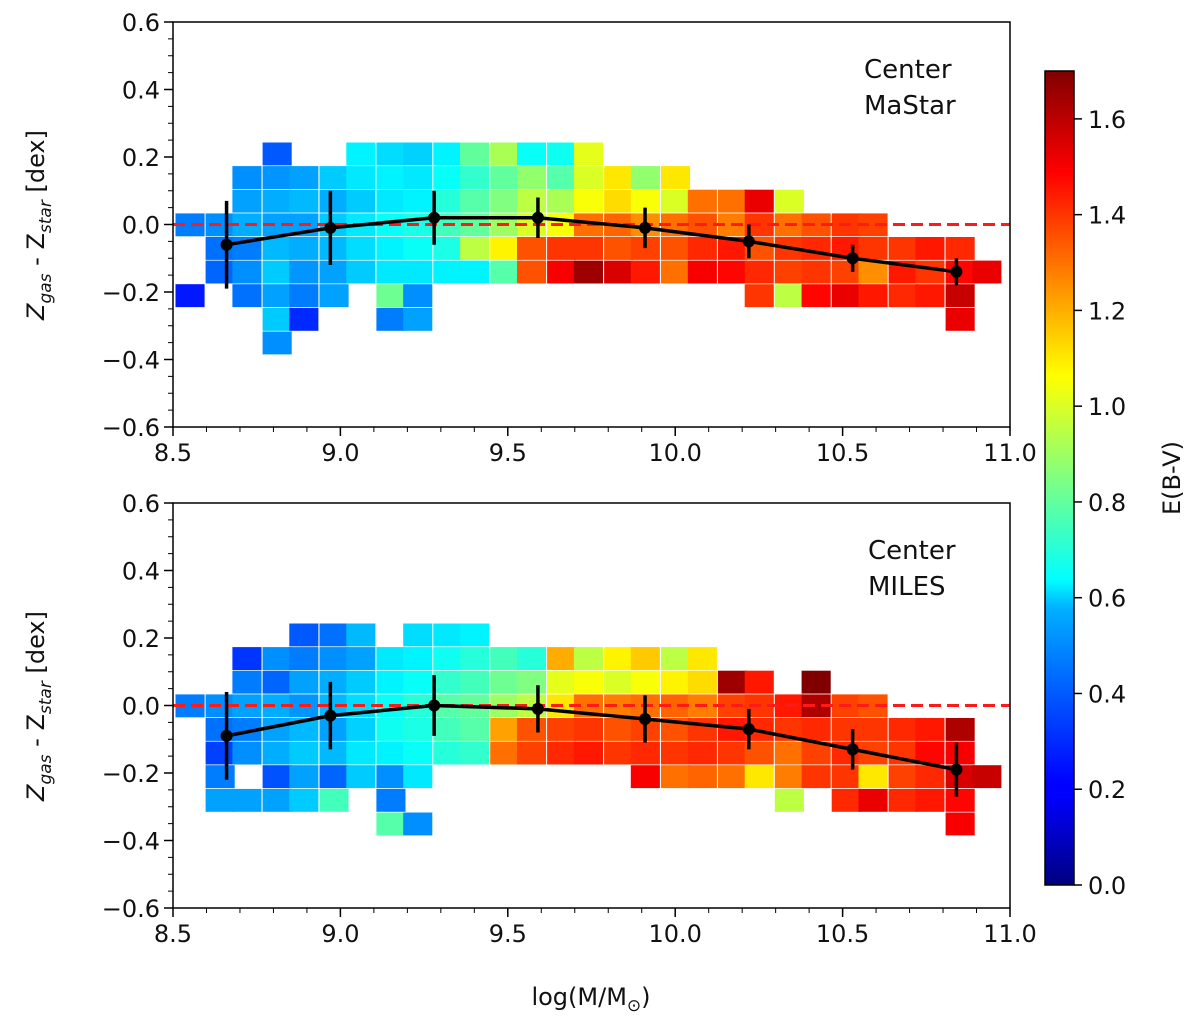 The image size is (1200, 1021). Describe the element at coordinates (508, 934) in the screenshot. I see `x-tick-label: 9.5` at that location.